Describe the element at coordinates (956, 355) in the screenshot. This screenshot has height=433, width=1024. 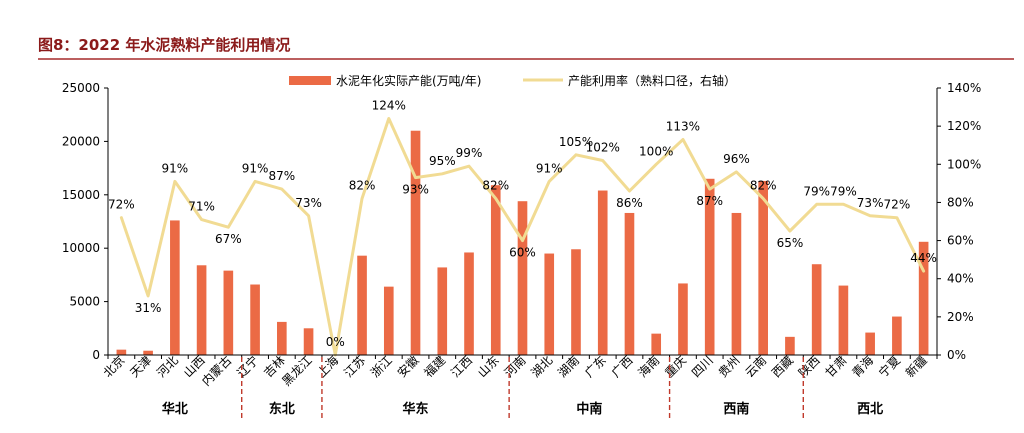
I see `right-tick-label: 0%` at that location.